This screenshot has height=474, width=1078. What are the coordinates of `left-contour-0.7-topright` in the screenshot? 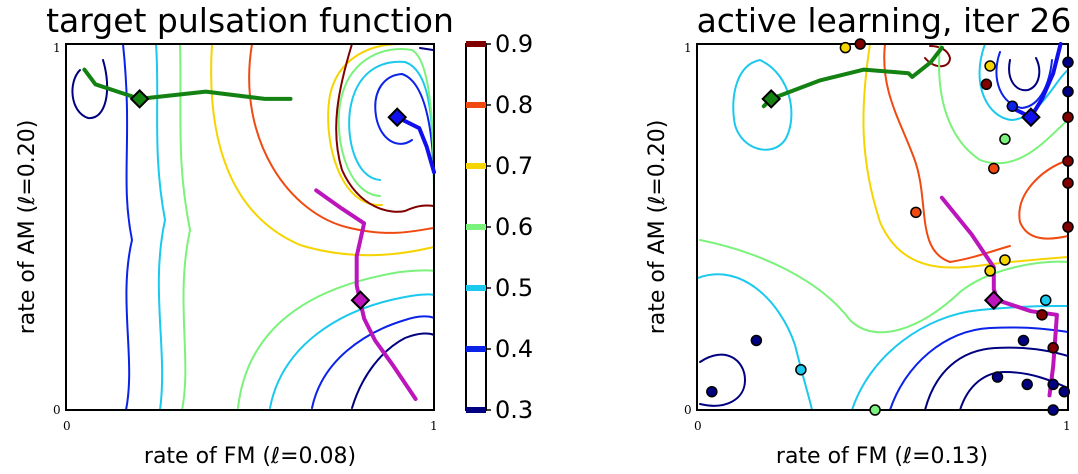 It's located at (364, 125).